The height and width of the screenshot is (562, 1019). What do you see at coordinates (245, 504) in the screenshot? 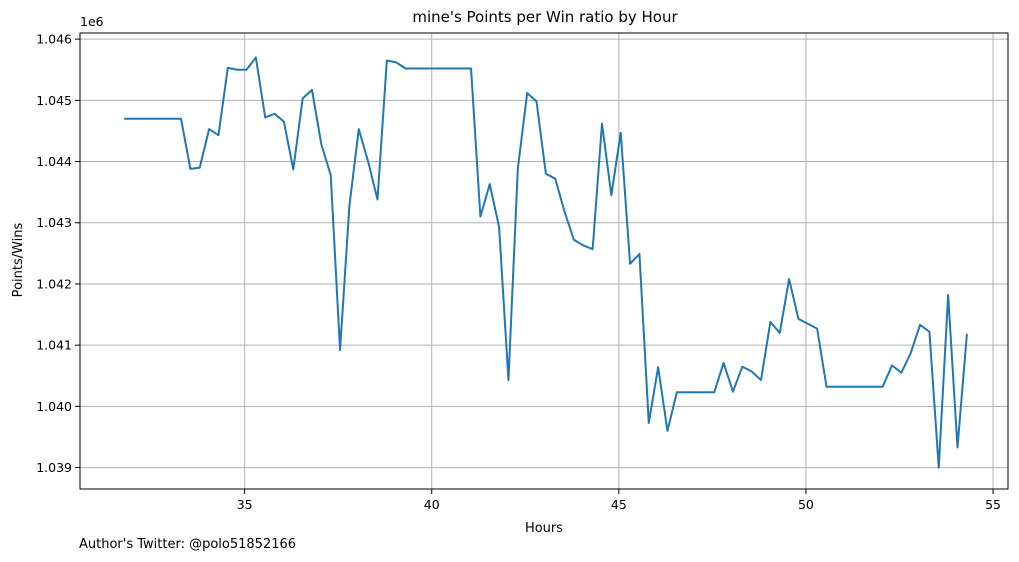
I see `x-tick-label: 35` at bounding box center [245, 504].